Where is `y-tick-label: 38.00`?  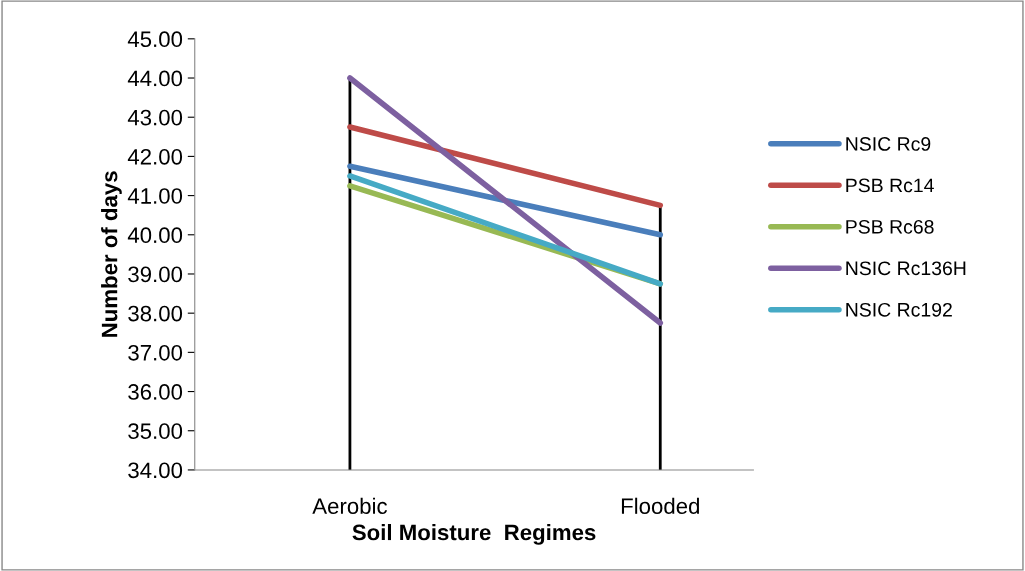 y-tick-label: 38.00 is located at coordinates (155, 313).